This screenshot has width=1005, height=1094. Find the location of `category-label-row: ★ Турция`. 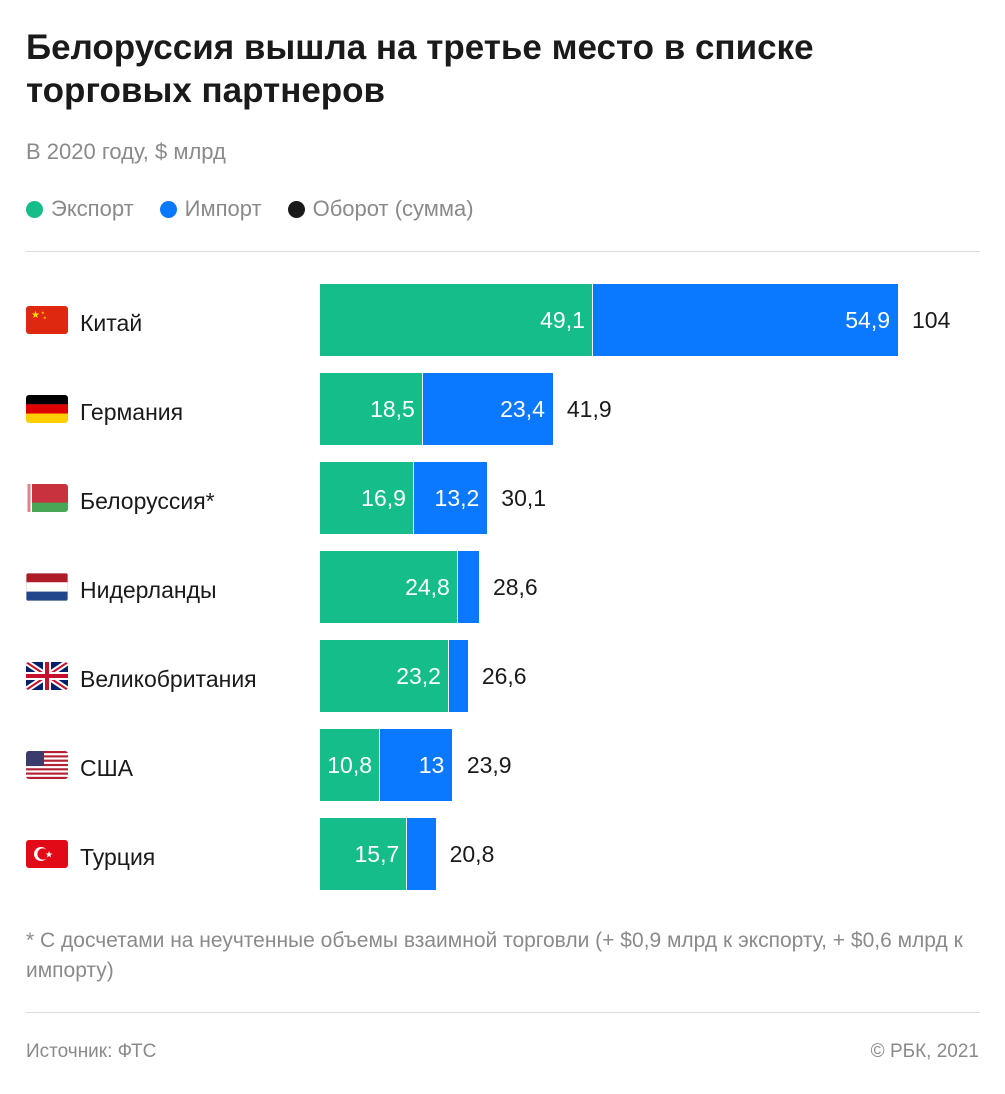

category-label-row: ★ Турция is located at coordinates (90, 857).